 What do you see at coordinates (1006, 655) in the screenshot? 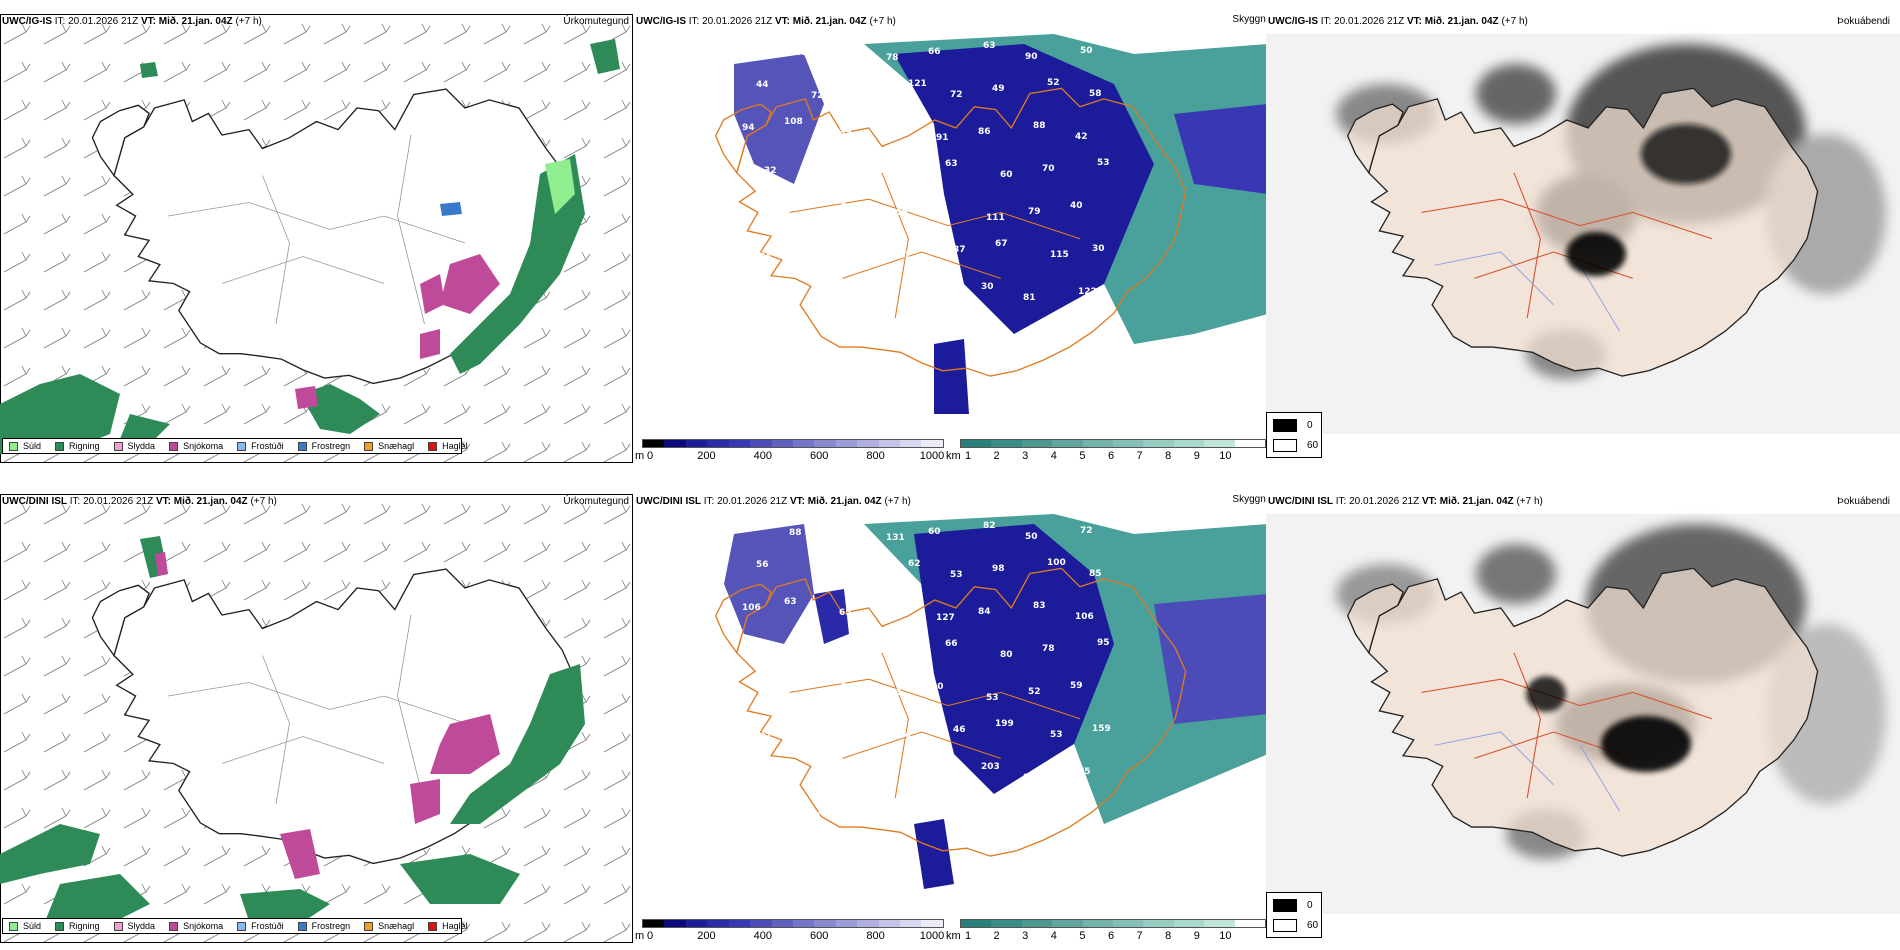
I see `cloud-base-value: 80` at bounding box center [1006, 655].